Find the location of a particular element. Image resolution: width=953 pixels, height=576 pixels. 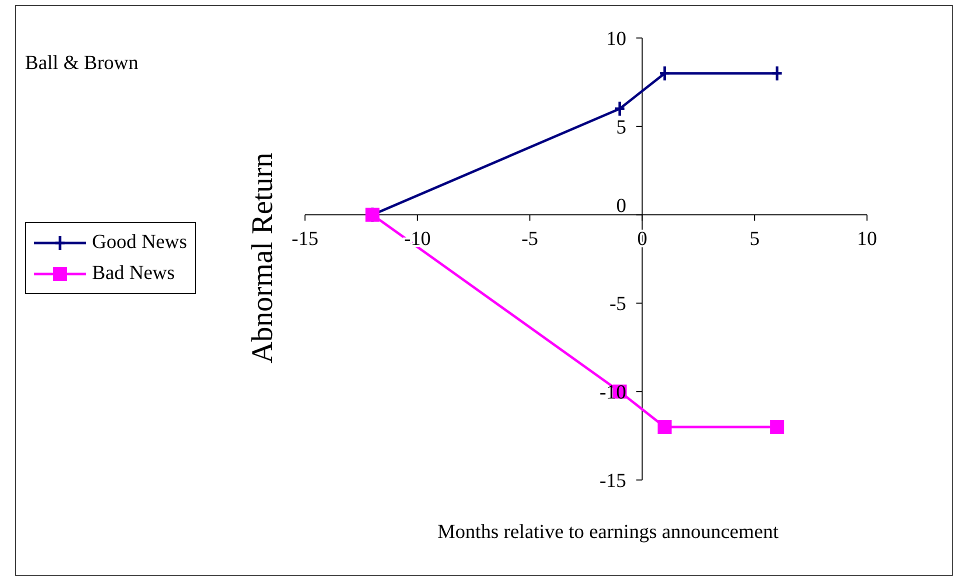

x-tick-label: -10 is located at coordinates (417, 239).